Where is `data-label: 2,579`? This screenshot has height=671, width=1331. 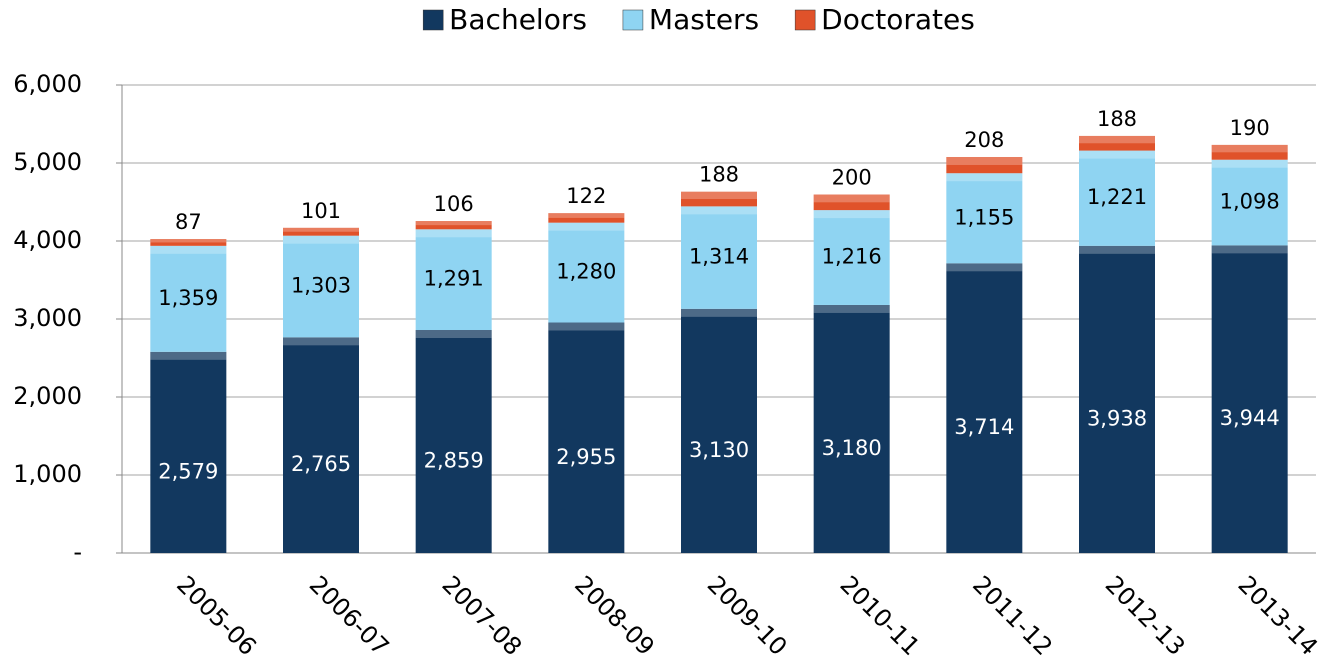 data-label: 2,579 is located at coordinates (188, 471).